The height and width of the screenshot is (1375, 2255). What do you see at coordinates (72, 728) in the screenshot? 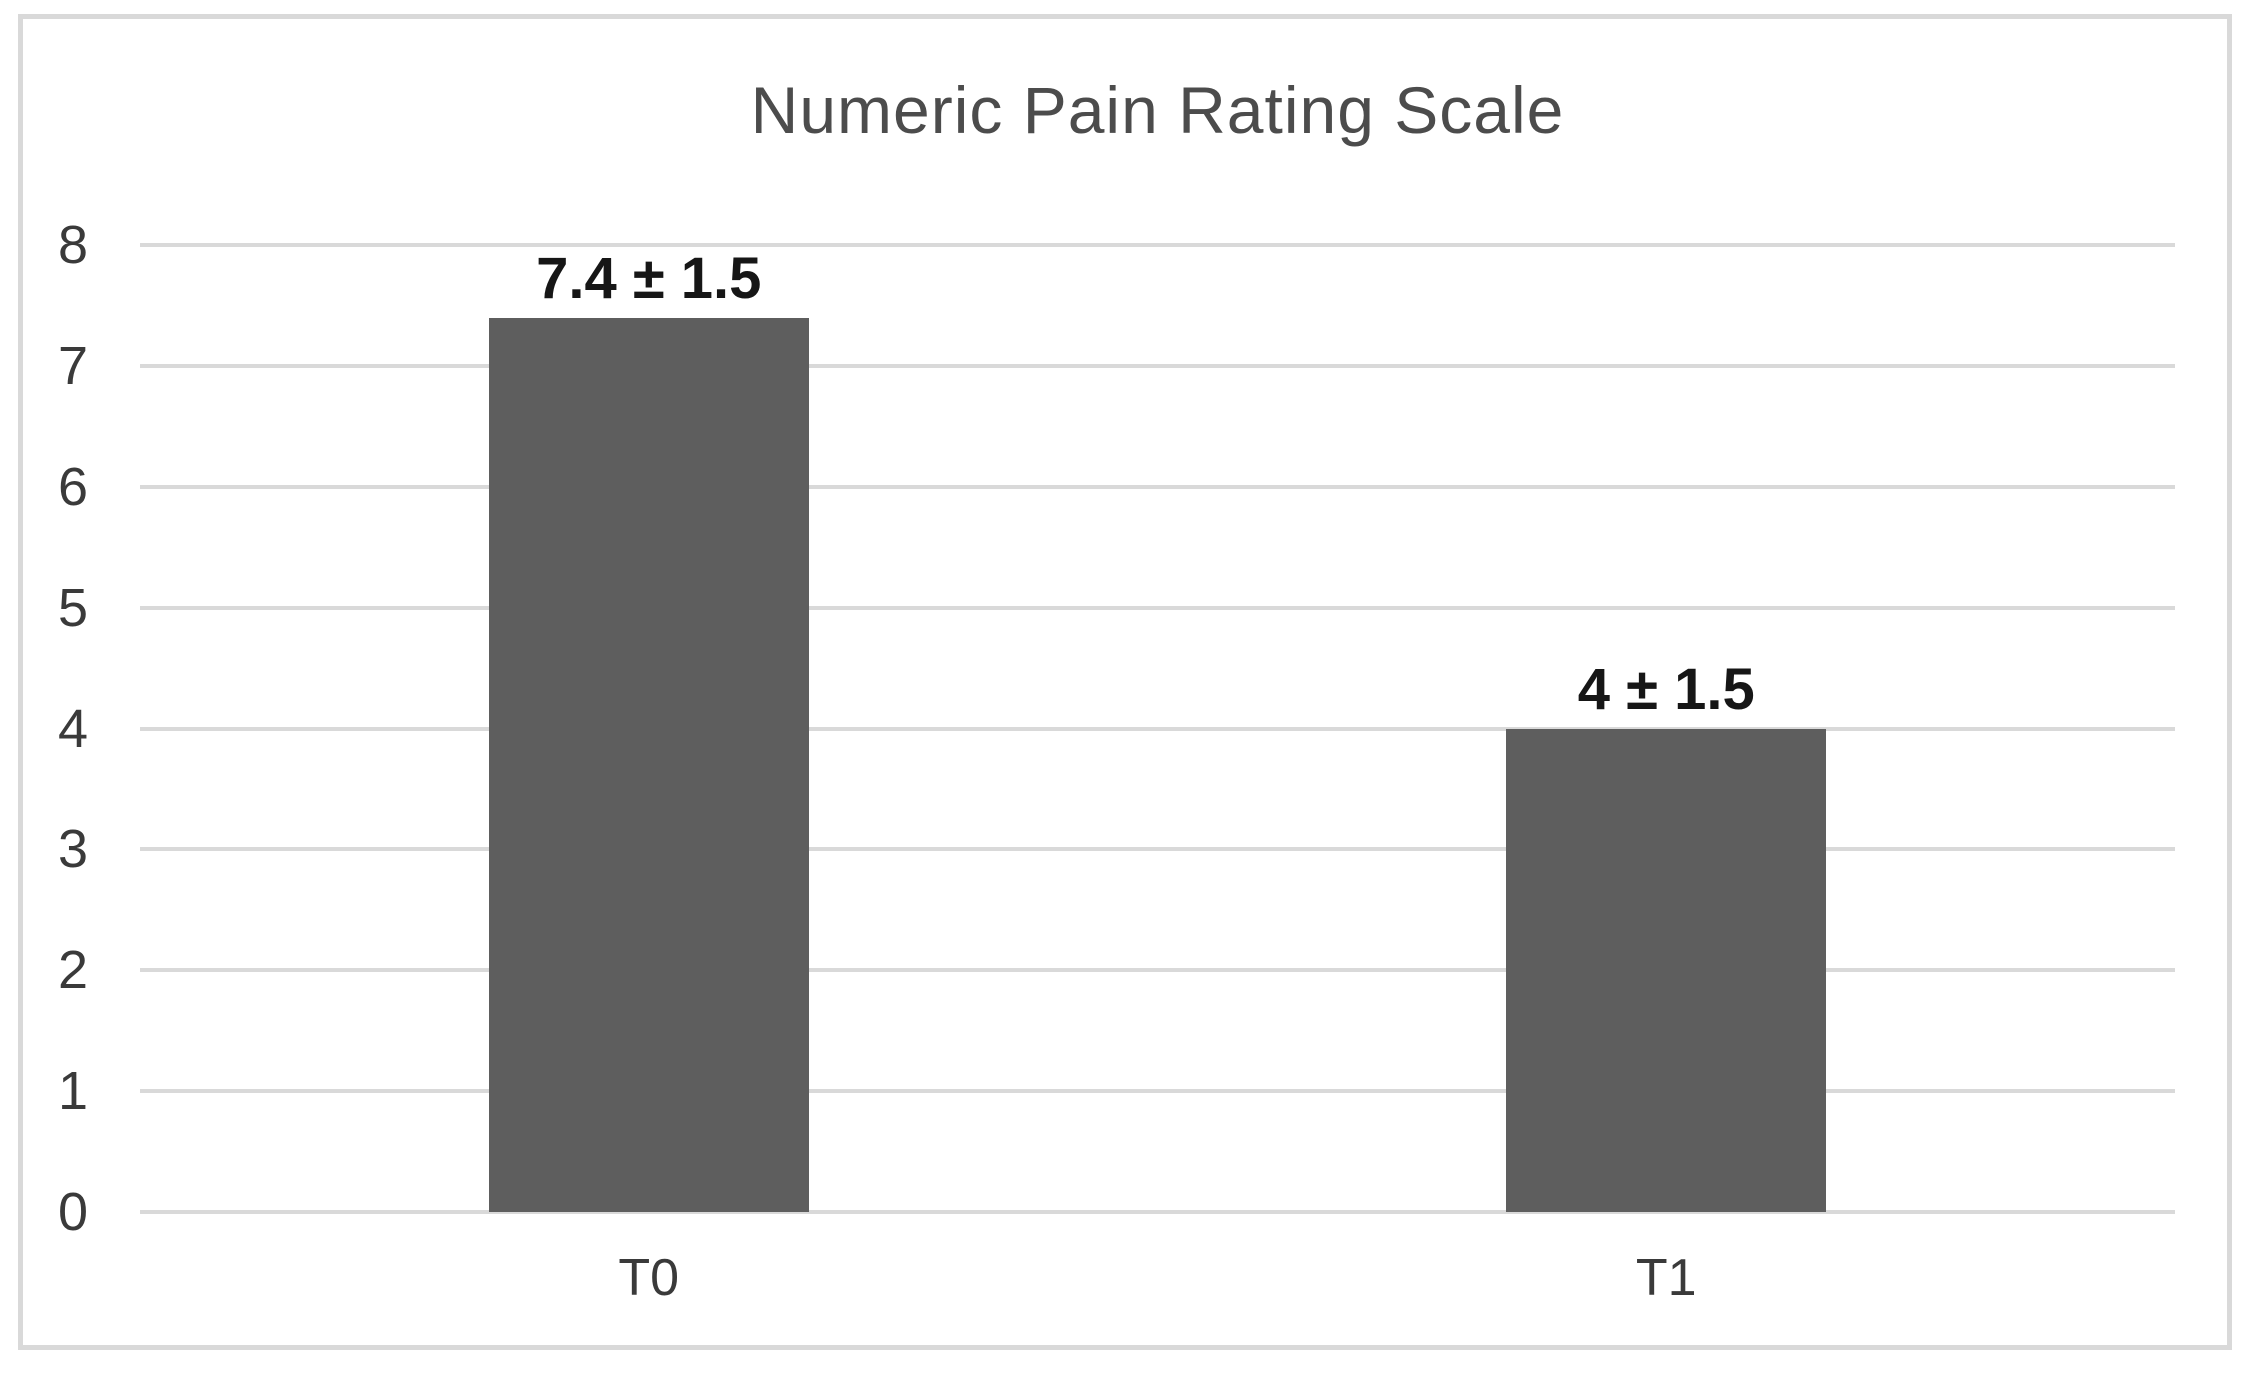
I see `y-axis-tick-label: 4` at bounding box center [72, 728].